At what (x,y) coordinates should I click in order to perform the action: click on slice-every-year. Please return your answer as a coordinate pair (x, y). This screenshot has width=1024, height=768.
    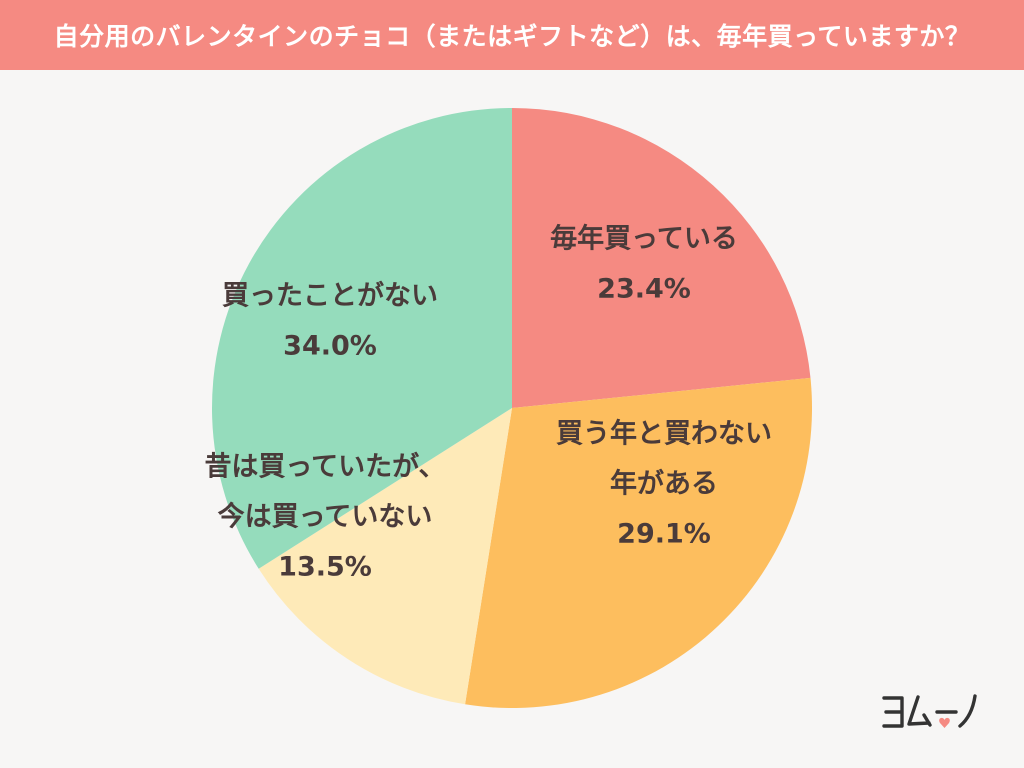
    Looking at the image, I should click on (661, 258).